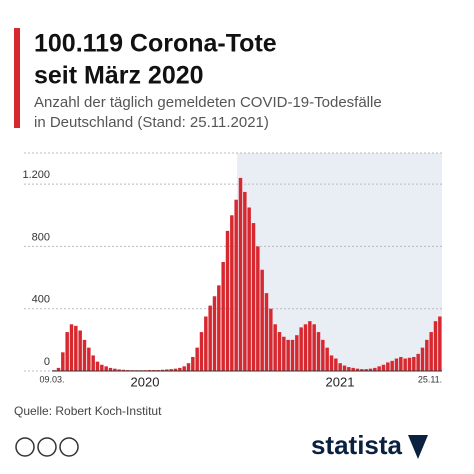 This screenshot has height=474, width=474. I want to click on x-tick-label: 09.03., so click(51, 379).